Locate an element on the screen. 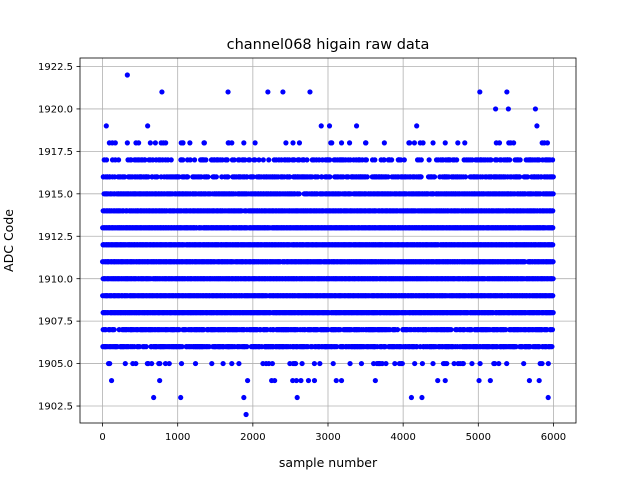 The height and width of the screenshot is (484, 640). chart-title: channel068 higain raw data is located at coordinates (328, 45).